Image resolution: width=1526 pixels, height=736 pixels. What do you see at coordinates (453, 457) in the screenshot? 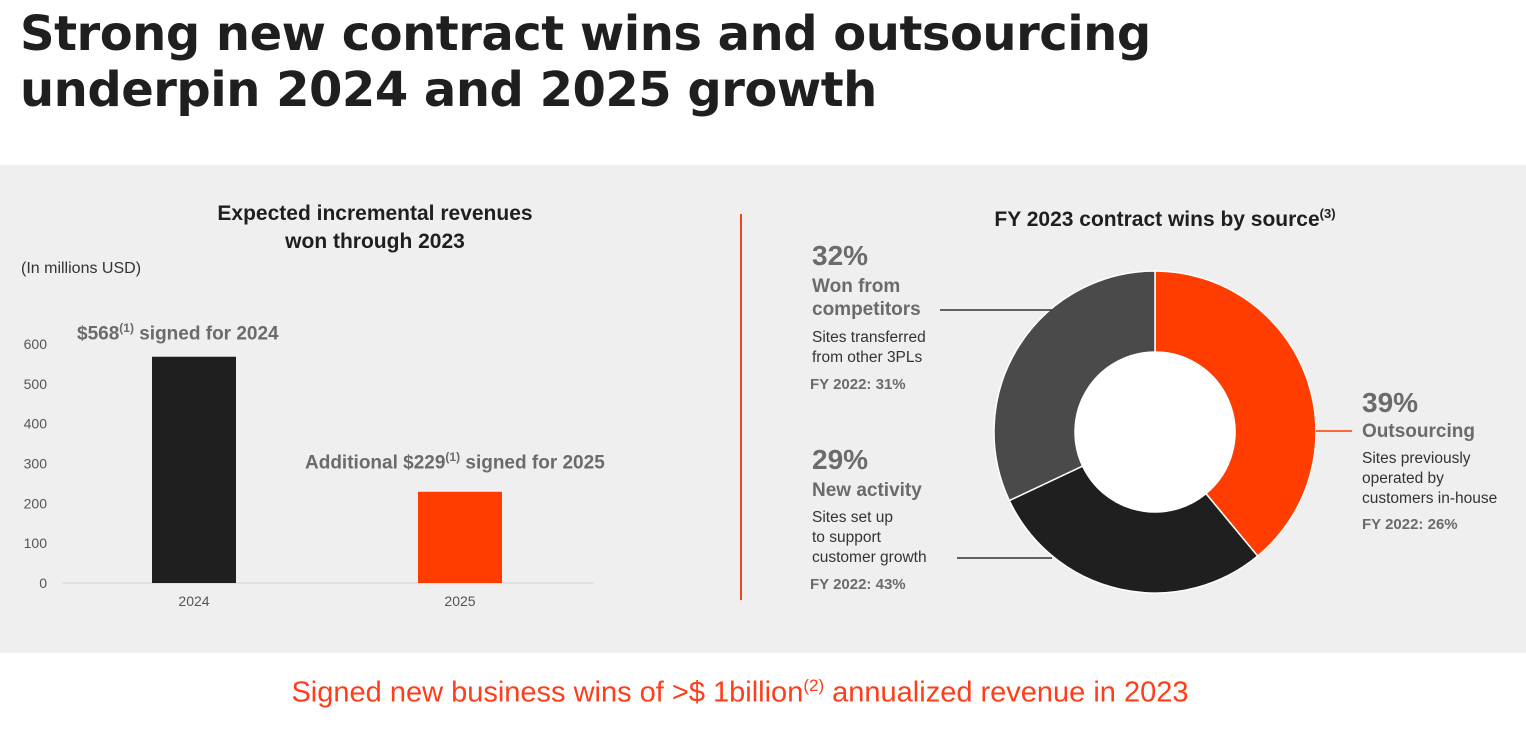
I see `bar-label-2025-footnote: (1)` at bounding box center [453, 457].